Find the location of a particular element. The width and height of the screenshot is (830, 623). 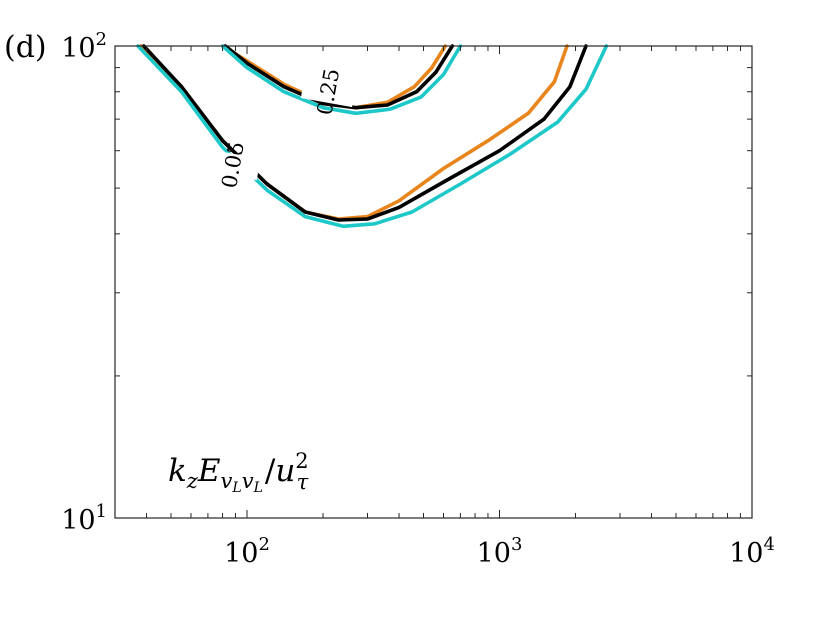

x-tick-label: 10² is located at coordinates (247, 551).